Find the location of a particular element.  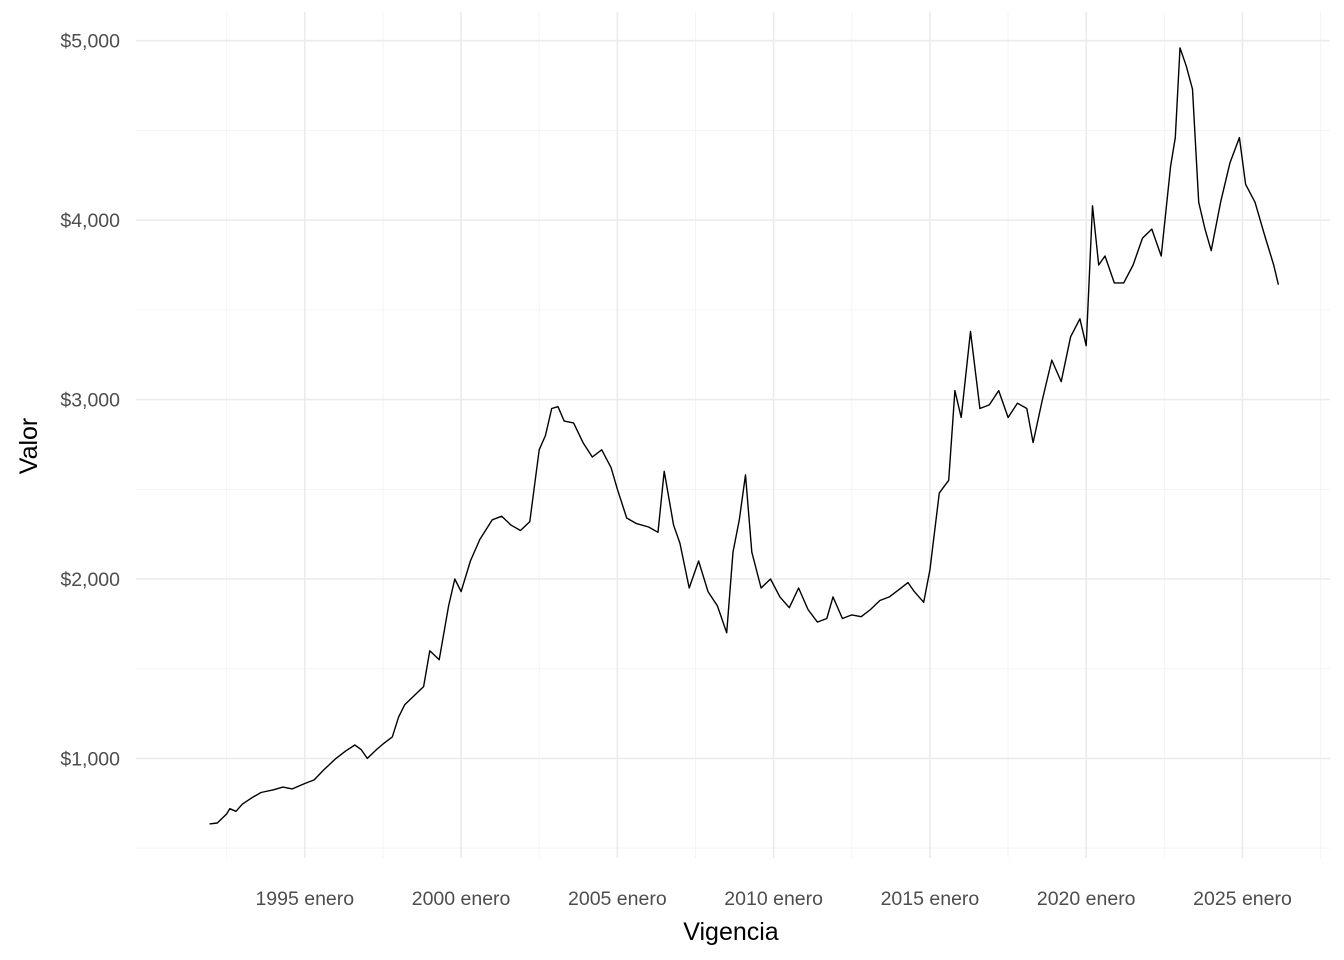

x-tick-label: 1995 enero is located at coordinates (304, 899).